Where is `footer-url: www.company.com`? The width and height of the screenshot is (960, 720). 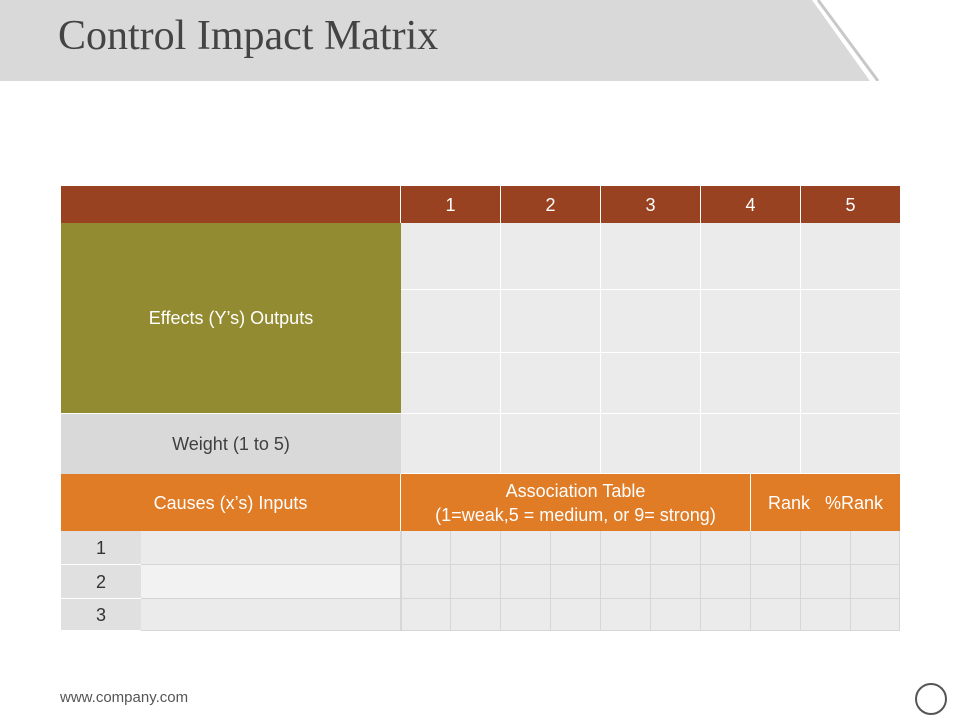
footer-url: www.company.com is located at coordinates (124, 697).